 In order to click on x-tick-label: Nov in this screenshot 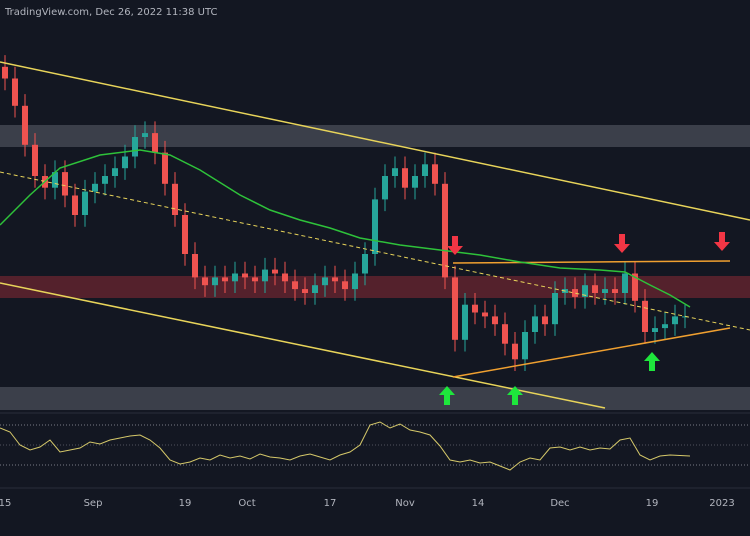, I will do `click(405, 503)`.